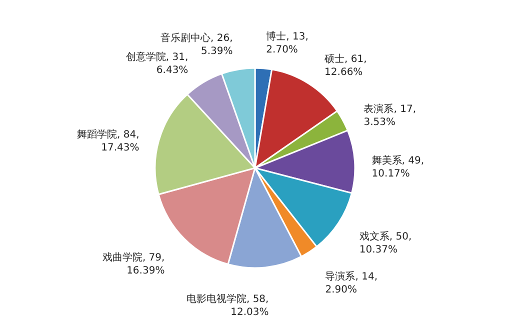 This screenshot has width=510, height=336. Describe the element at coordinates (133, 264) in the screenshot. I see `slice-label: 戏曲学院, 79, 16.39%` at that location.